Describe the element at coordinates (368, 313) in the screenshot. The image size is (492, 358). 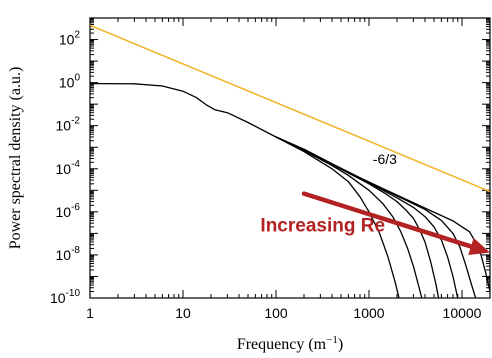
I see `x-tick-label: 1000` at that location.